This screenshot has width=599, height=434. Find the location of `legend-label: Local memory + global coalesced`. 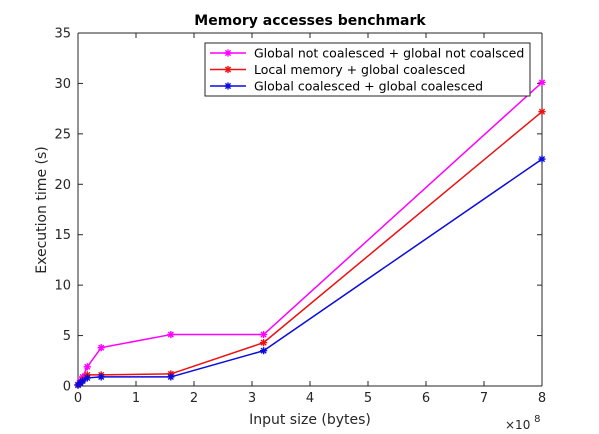

legend-label: Local memory + global coalesced is located at coordinates (359, 69).